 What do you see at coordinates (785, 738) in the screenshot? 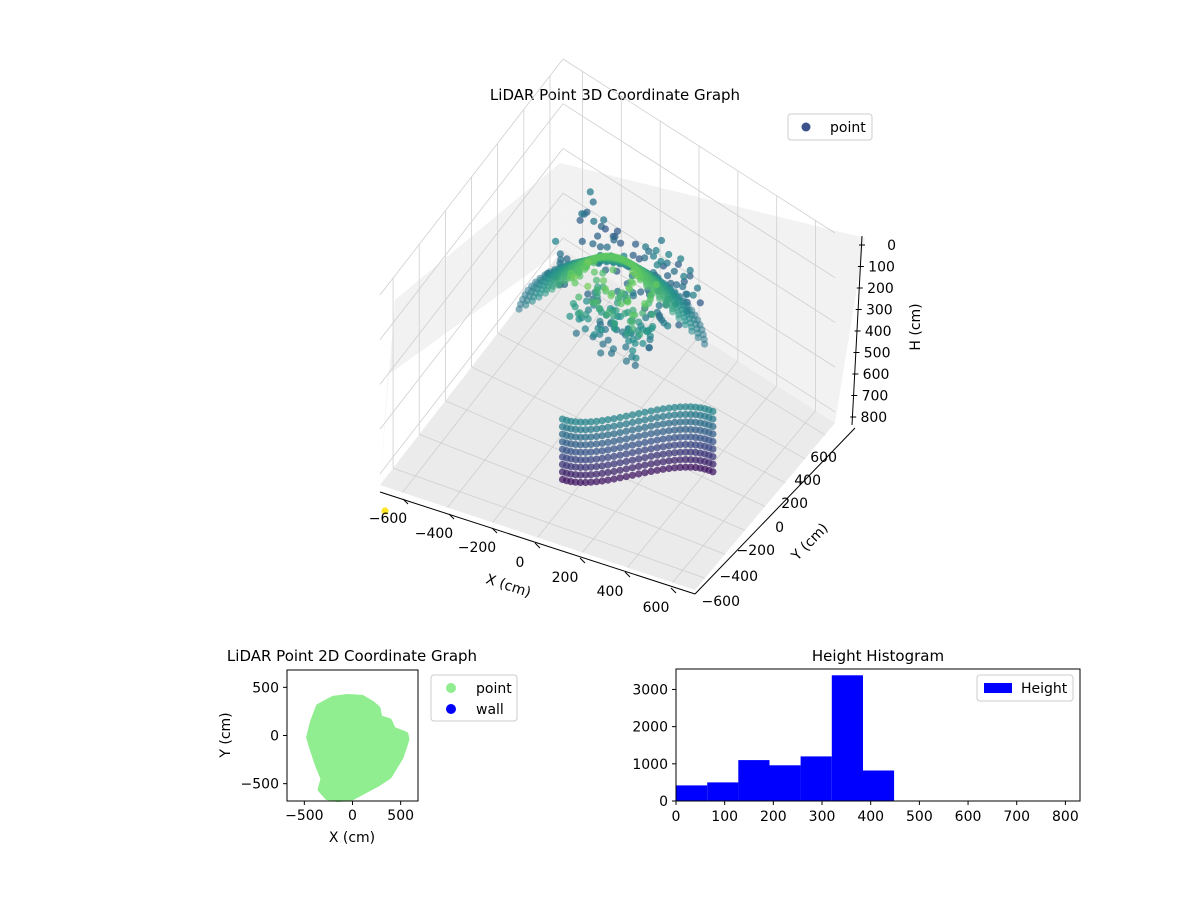
I see `histogram-bars` at bounding box center [785, 738].